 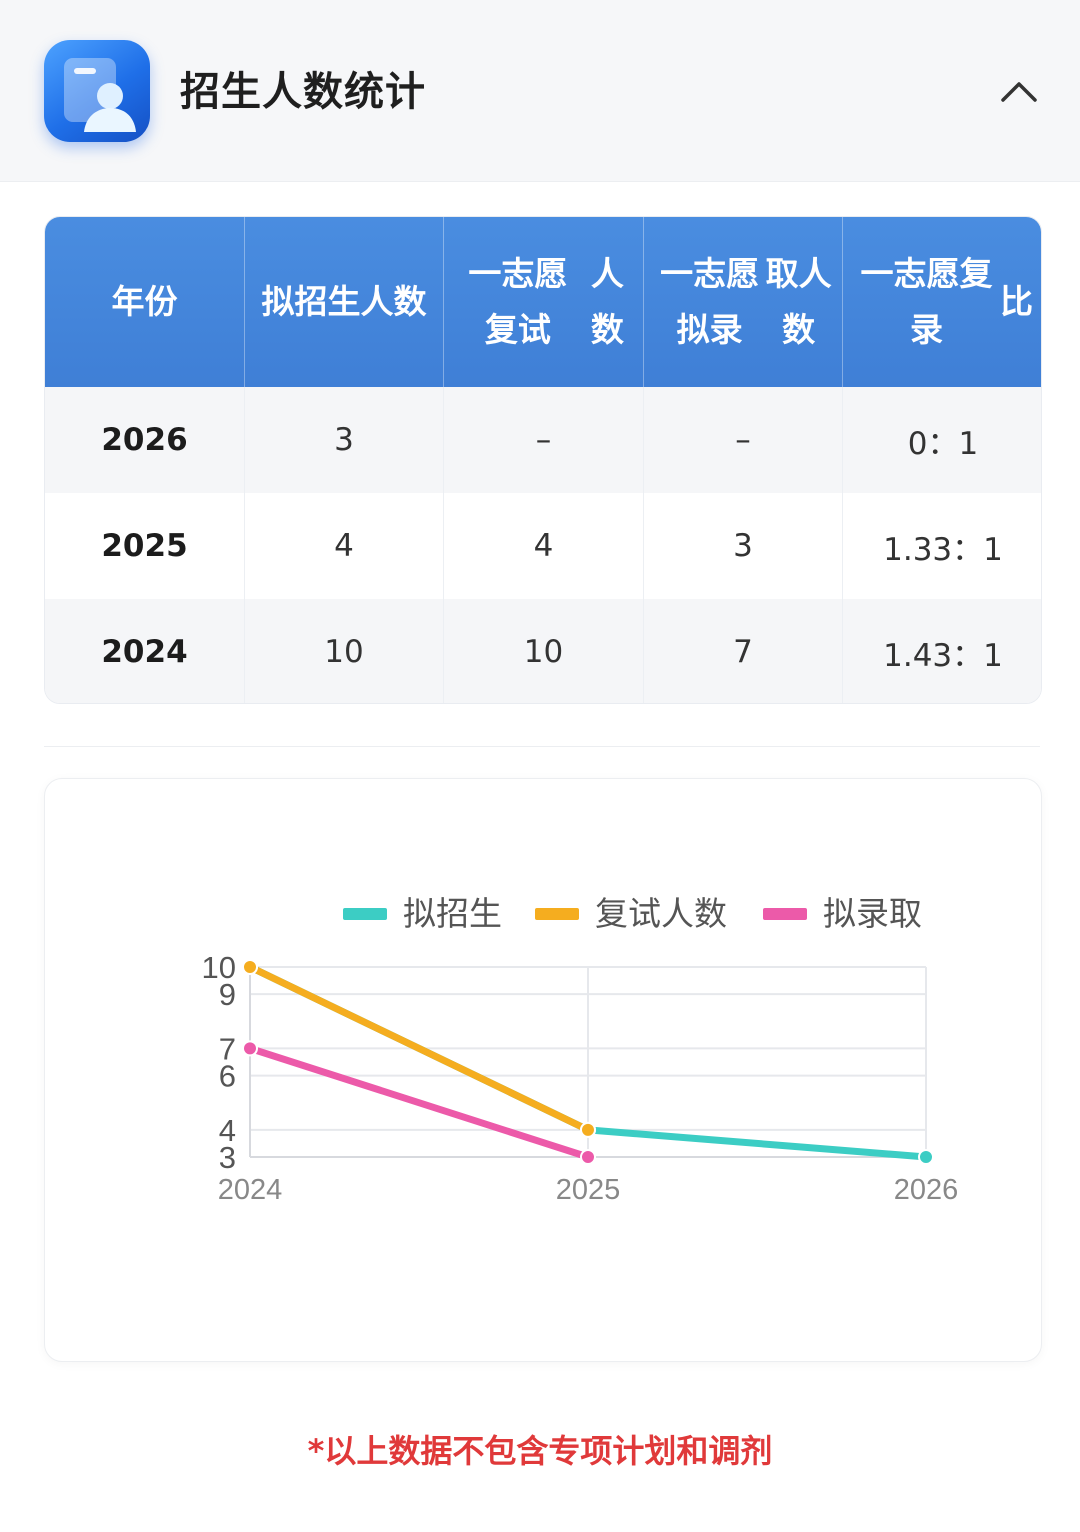 What do you see at coordinates (219, 967) in the screenshot?
I see `y-tick-label: 10` at bounding box center [219, 967].